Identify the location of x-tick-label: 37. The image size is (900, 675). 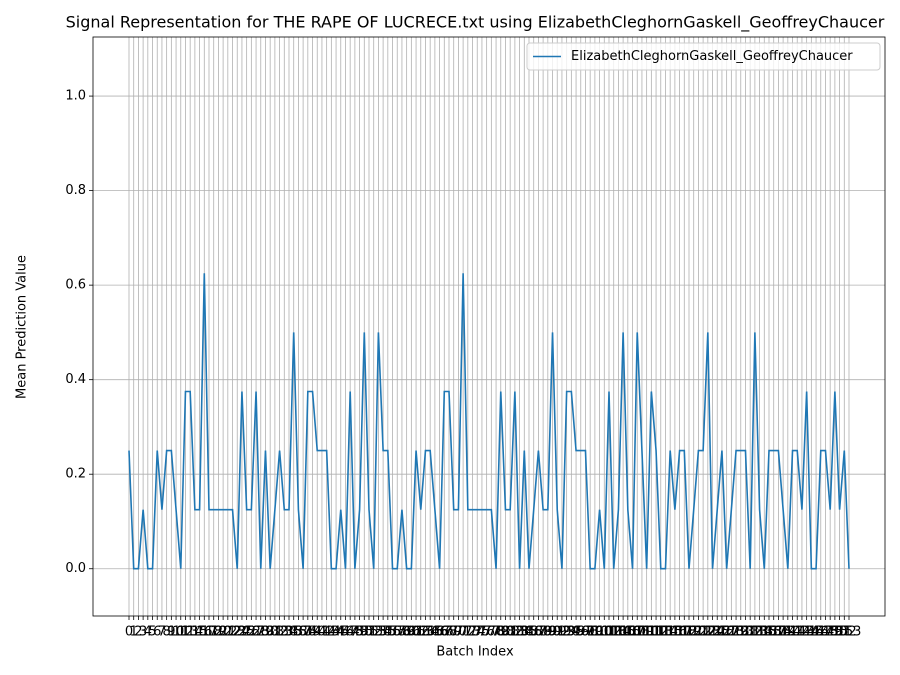
(303, 632).